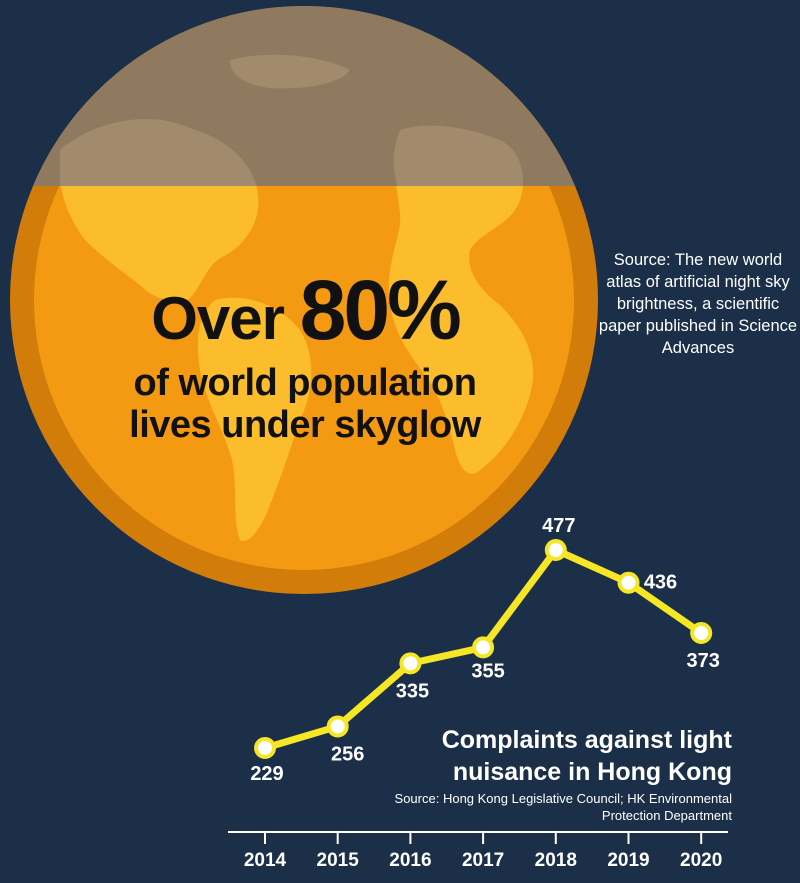 This screenshot has height=883, width=800. I want to click on data-point-2017, so click(483, 647).